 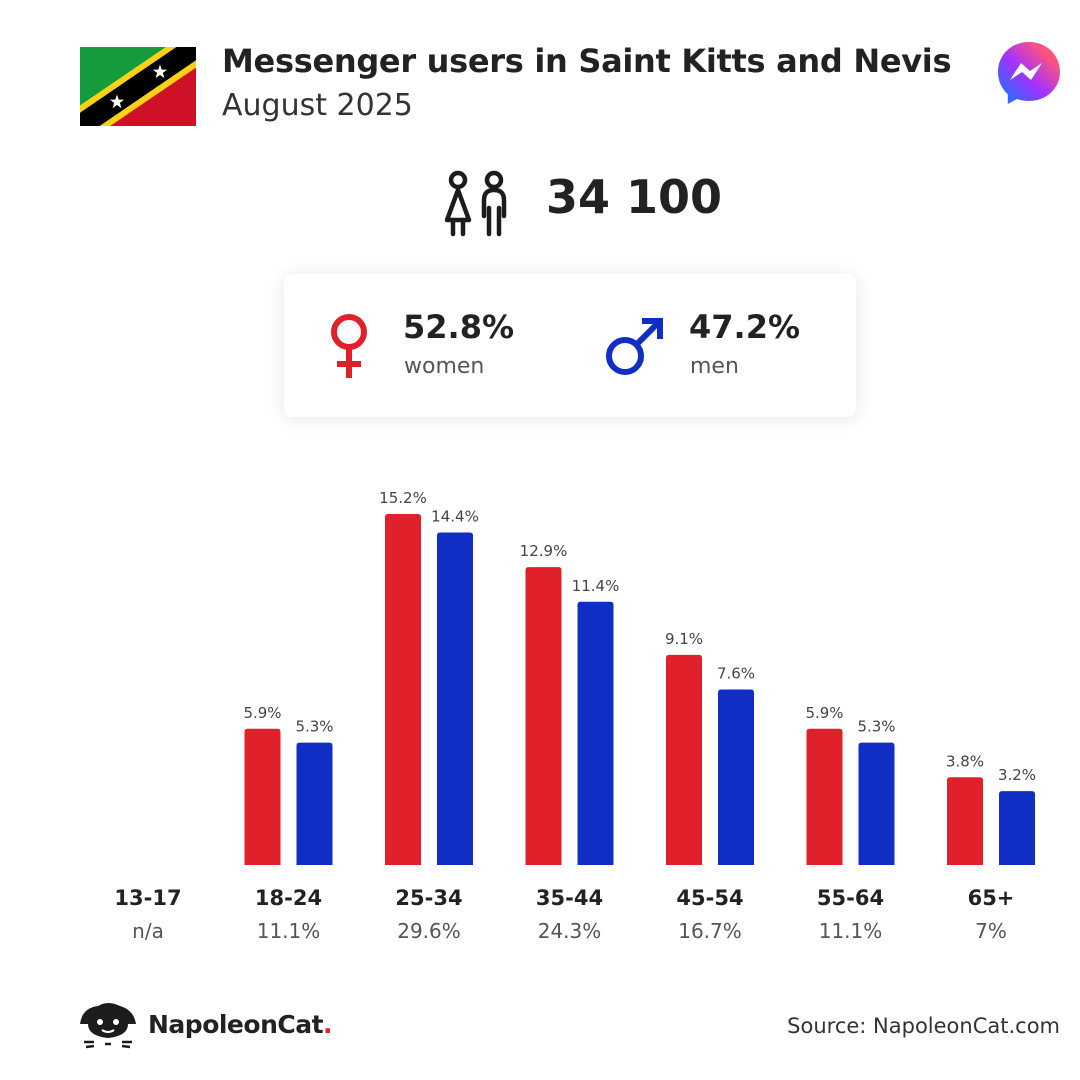 I want to click on women-value-label-65+: 3.8%, so click(x=965, y=761).